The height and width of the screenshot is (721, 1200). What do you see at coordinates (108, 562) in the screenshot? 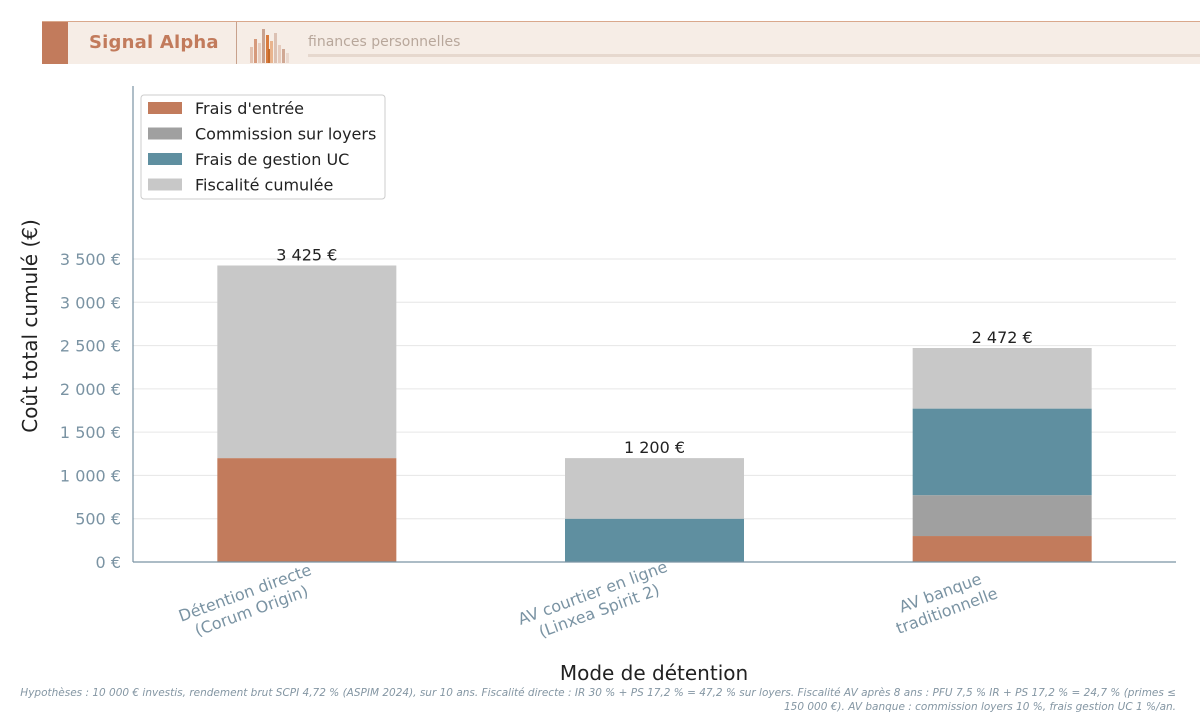
I see `y-tick-label: 0 €` at bounding box center [108, 562].